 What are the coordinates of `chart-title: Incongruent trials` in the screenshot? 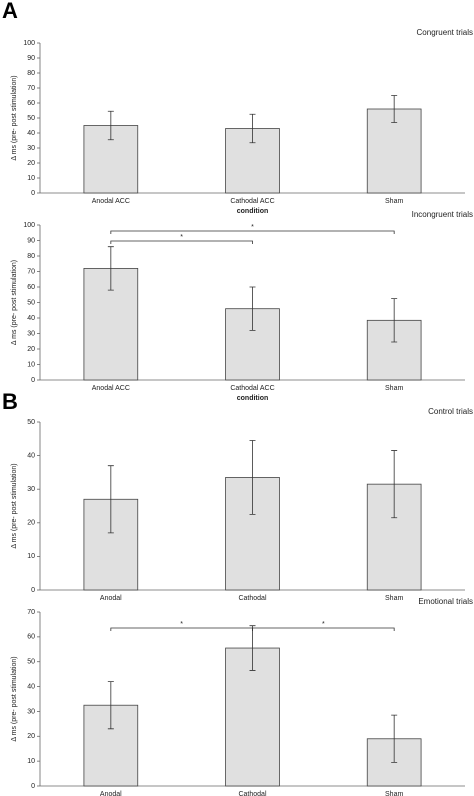 It's located at (442, 214).